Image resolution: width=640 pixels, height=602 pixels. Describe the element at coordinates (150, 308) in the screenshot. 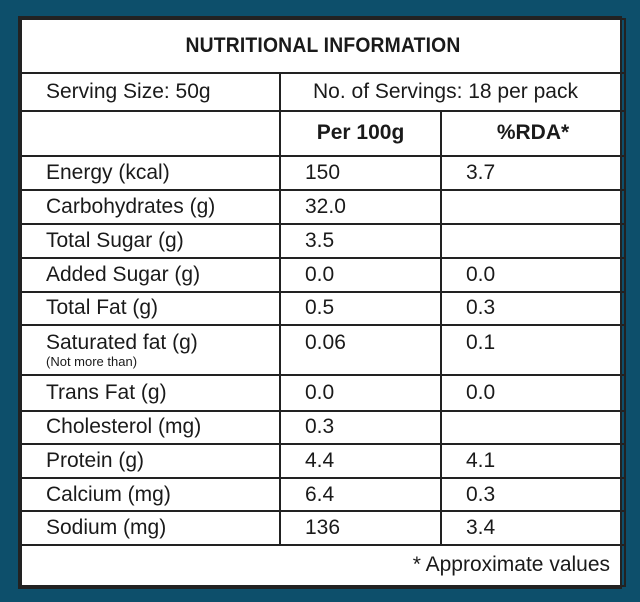

I see `nutrient-label: Total Fat (g)` at that location.